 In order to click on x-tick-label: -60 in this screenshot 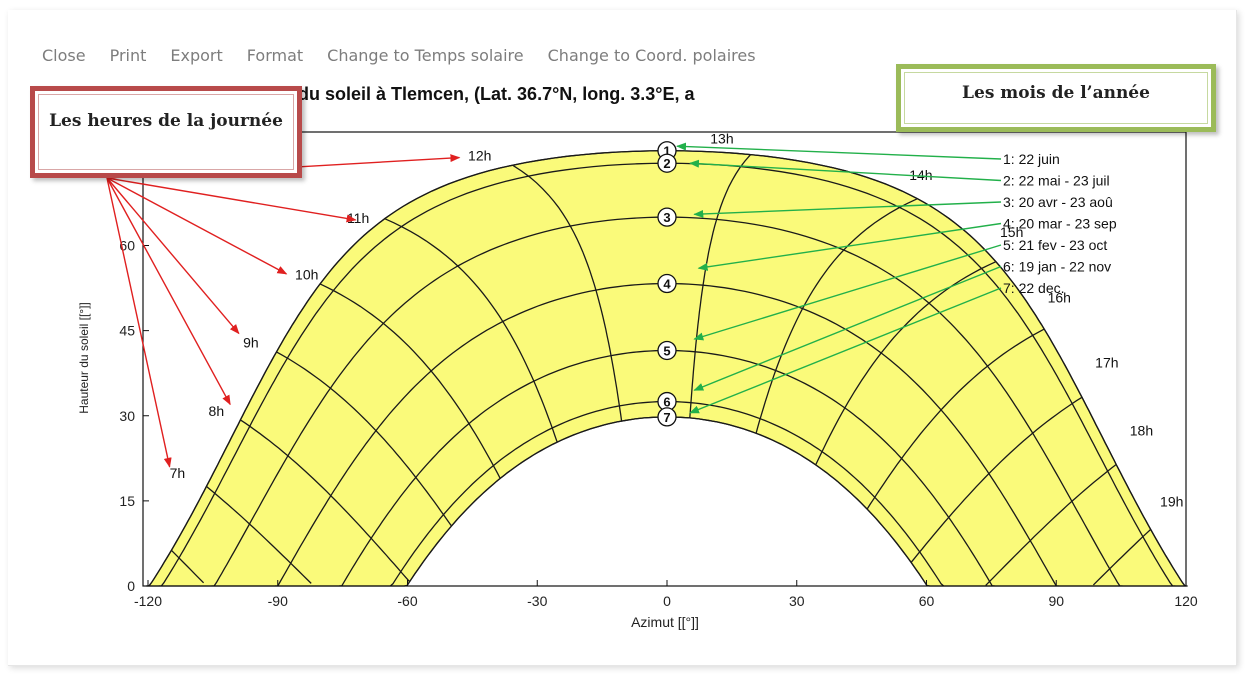, I will do `click(407, 601)`.